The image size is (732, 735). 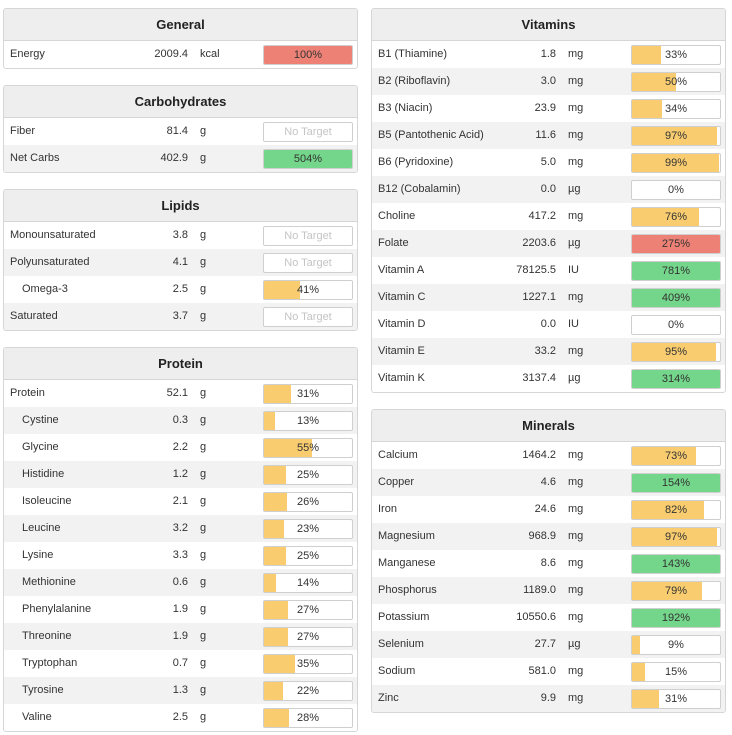 What do you see at coordinates (676, 190) in the screenshot?
I see `percent-label: 0%` at bounding box center [676, 190].